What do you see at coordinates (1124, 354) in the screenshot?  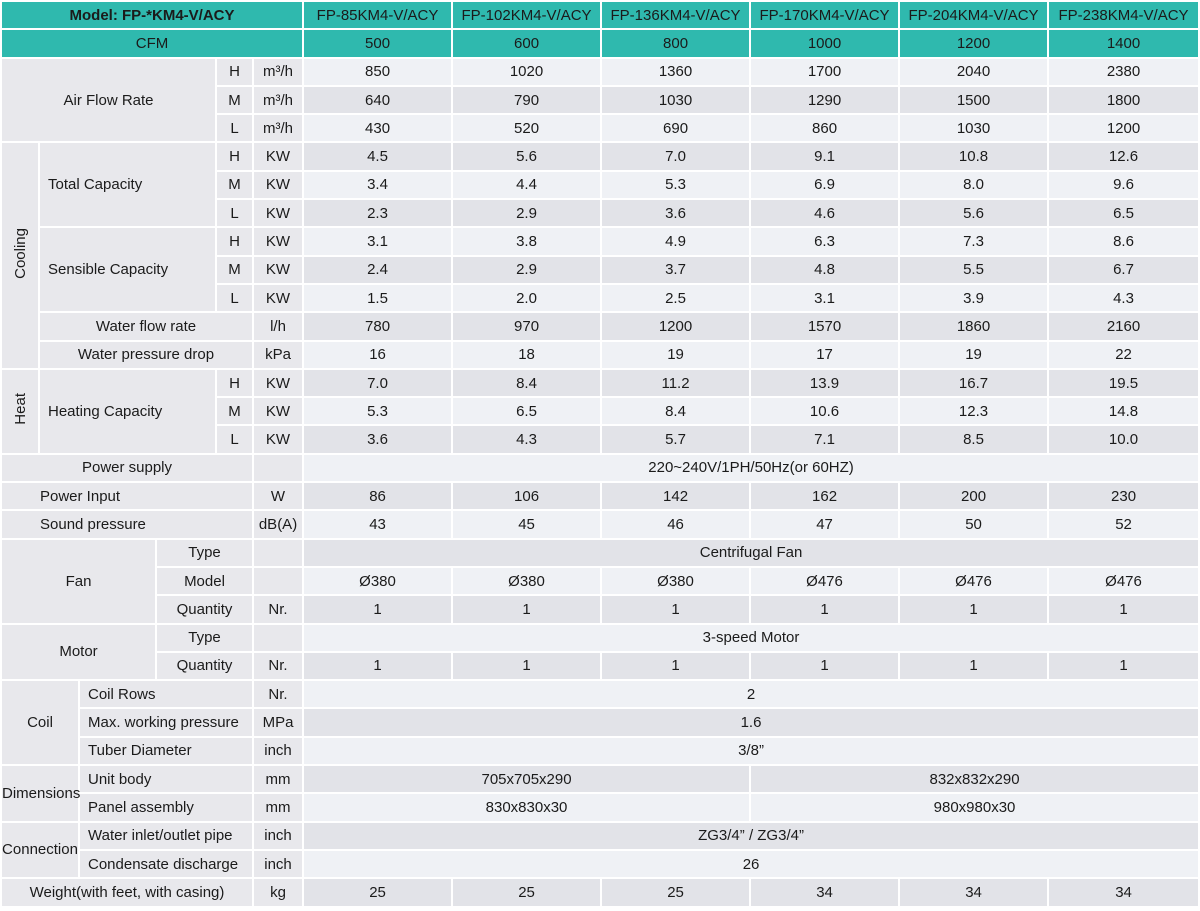 I see `value-cell: 22` at bounding box center [1124, 354].